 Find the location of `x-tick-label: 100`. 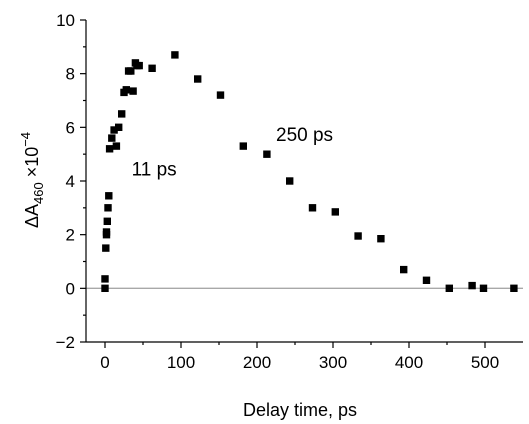

x-tick-label: 100 is located at coordinates (181, 362).